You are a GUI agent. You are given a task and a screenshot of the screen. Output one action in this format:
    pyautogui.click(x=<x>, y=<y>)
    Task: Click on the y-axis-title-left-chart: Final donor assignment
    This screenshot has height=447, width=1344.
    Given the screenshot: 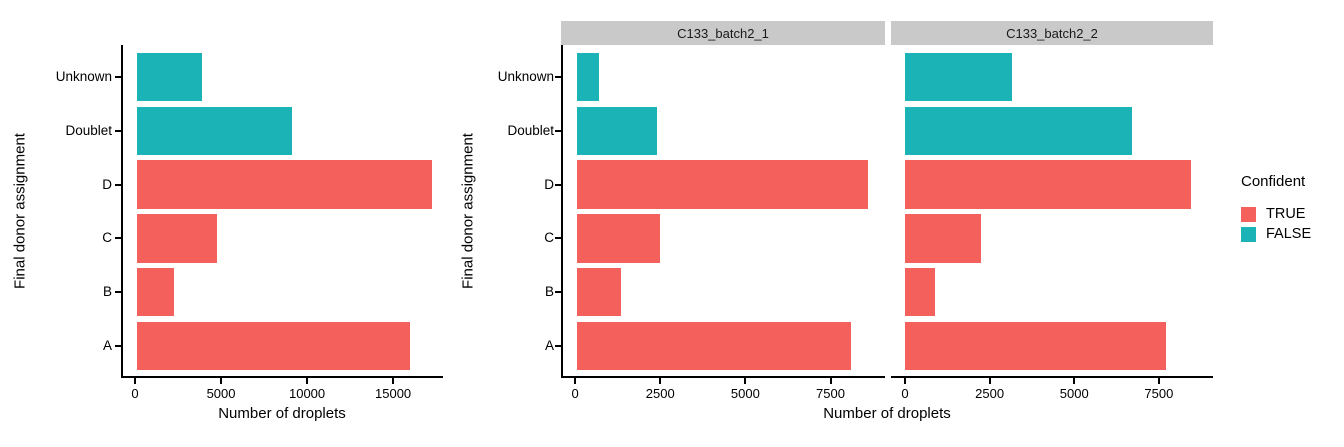 What is the action you would take?
    pyautogui.click(x=20, y=211)
    